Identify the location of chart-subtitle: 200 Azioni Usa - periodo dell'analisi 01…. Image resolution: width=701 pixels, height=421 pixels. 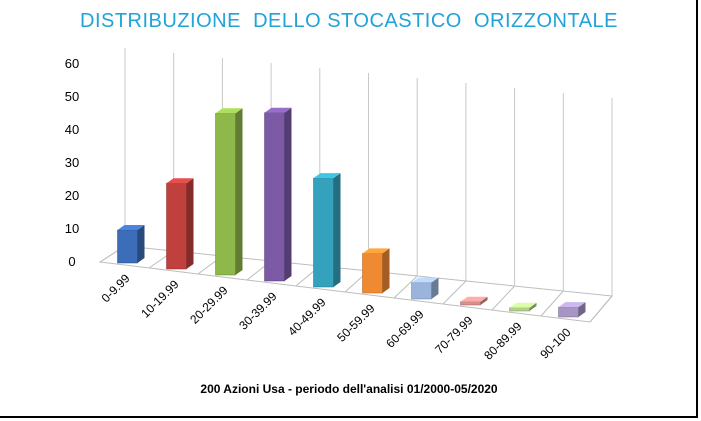
(349, 389).